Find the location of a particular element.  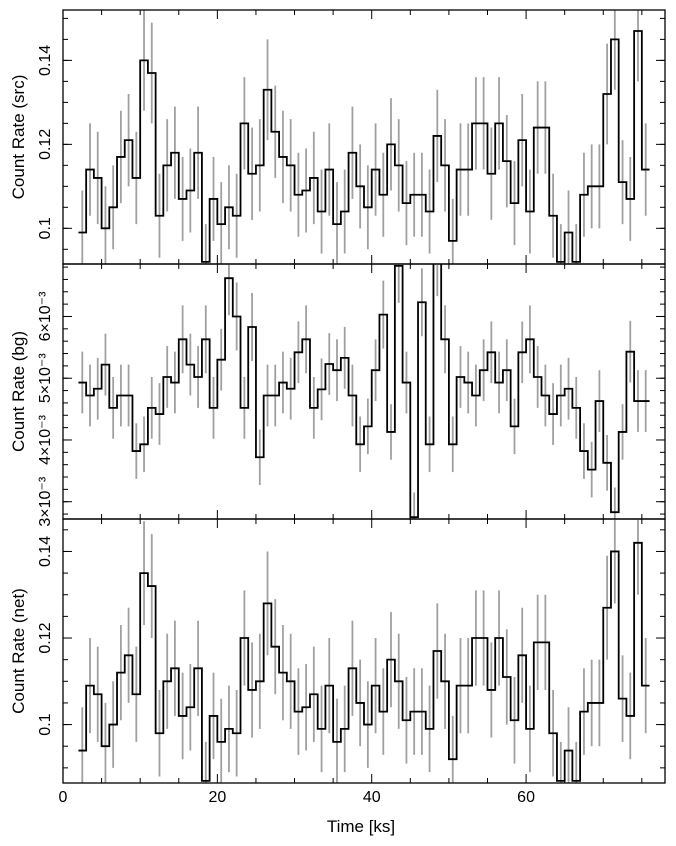

y-tick-label: 5×10⁻³ is located at coordinates (45, 378).